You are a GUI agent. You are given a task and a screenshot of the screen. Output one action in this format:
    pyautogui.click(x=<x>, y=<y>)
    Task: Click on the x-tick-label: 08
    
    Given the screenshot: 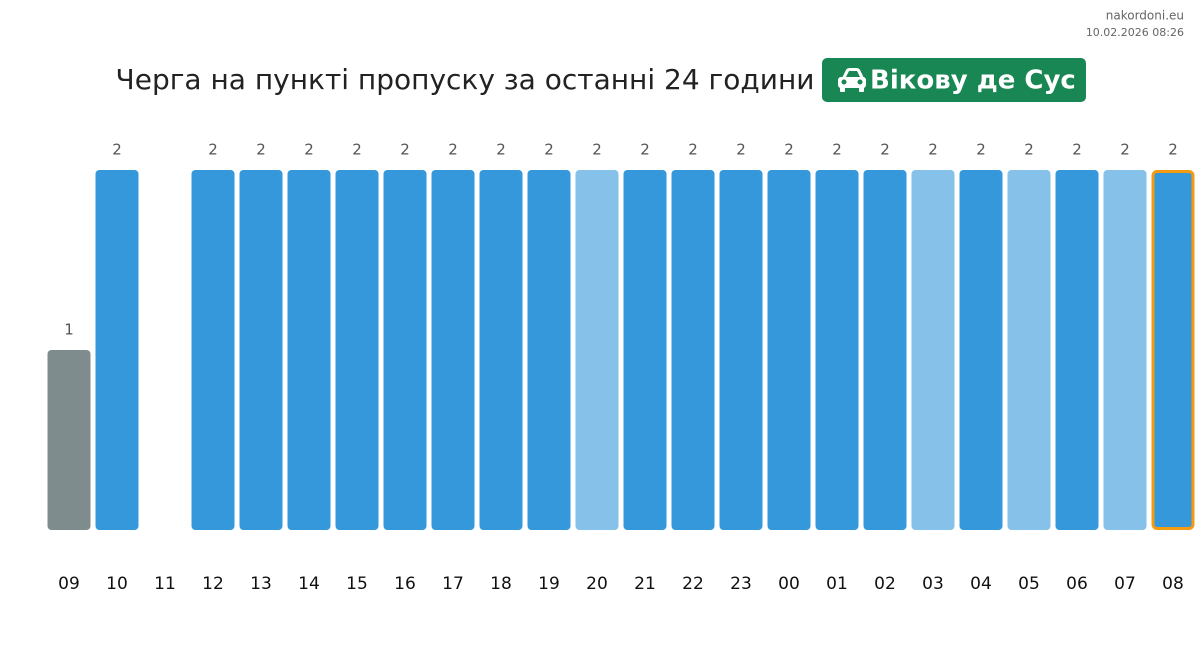 What is the action you would take?
    pyautogui.click(x=1173, y=584)
    